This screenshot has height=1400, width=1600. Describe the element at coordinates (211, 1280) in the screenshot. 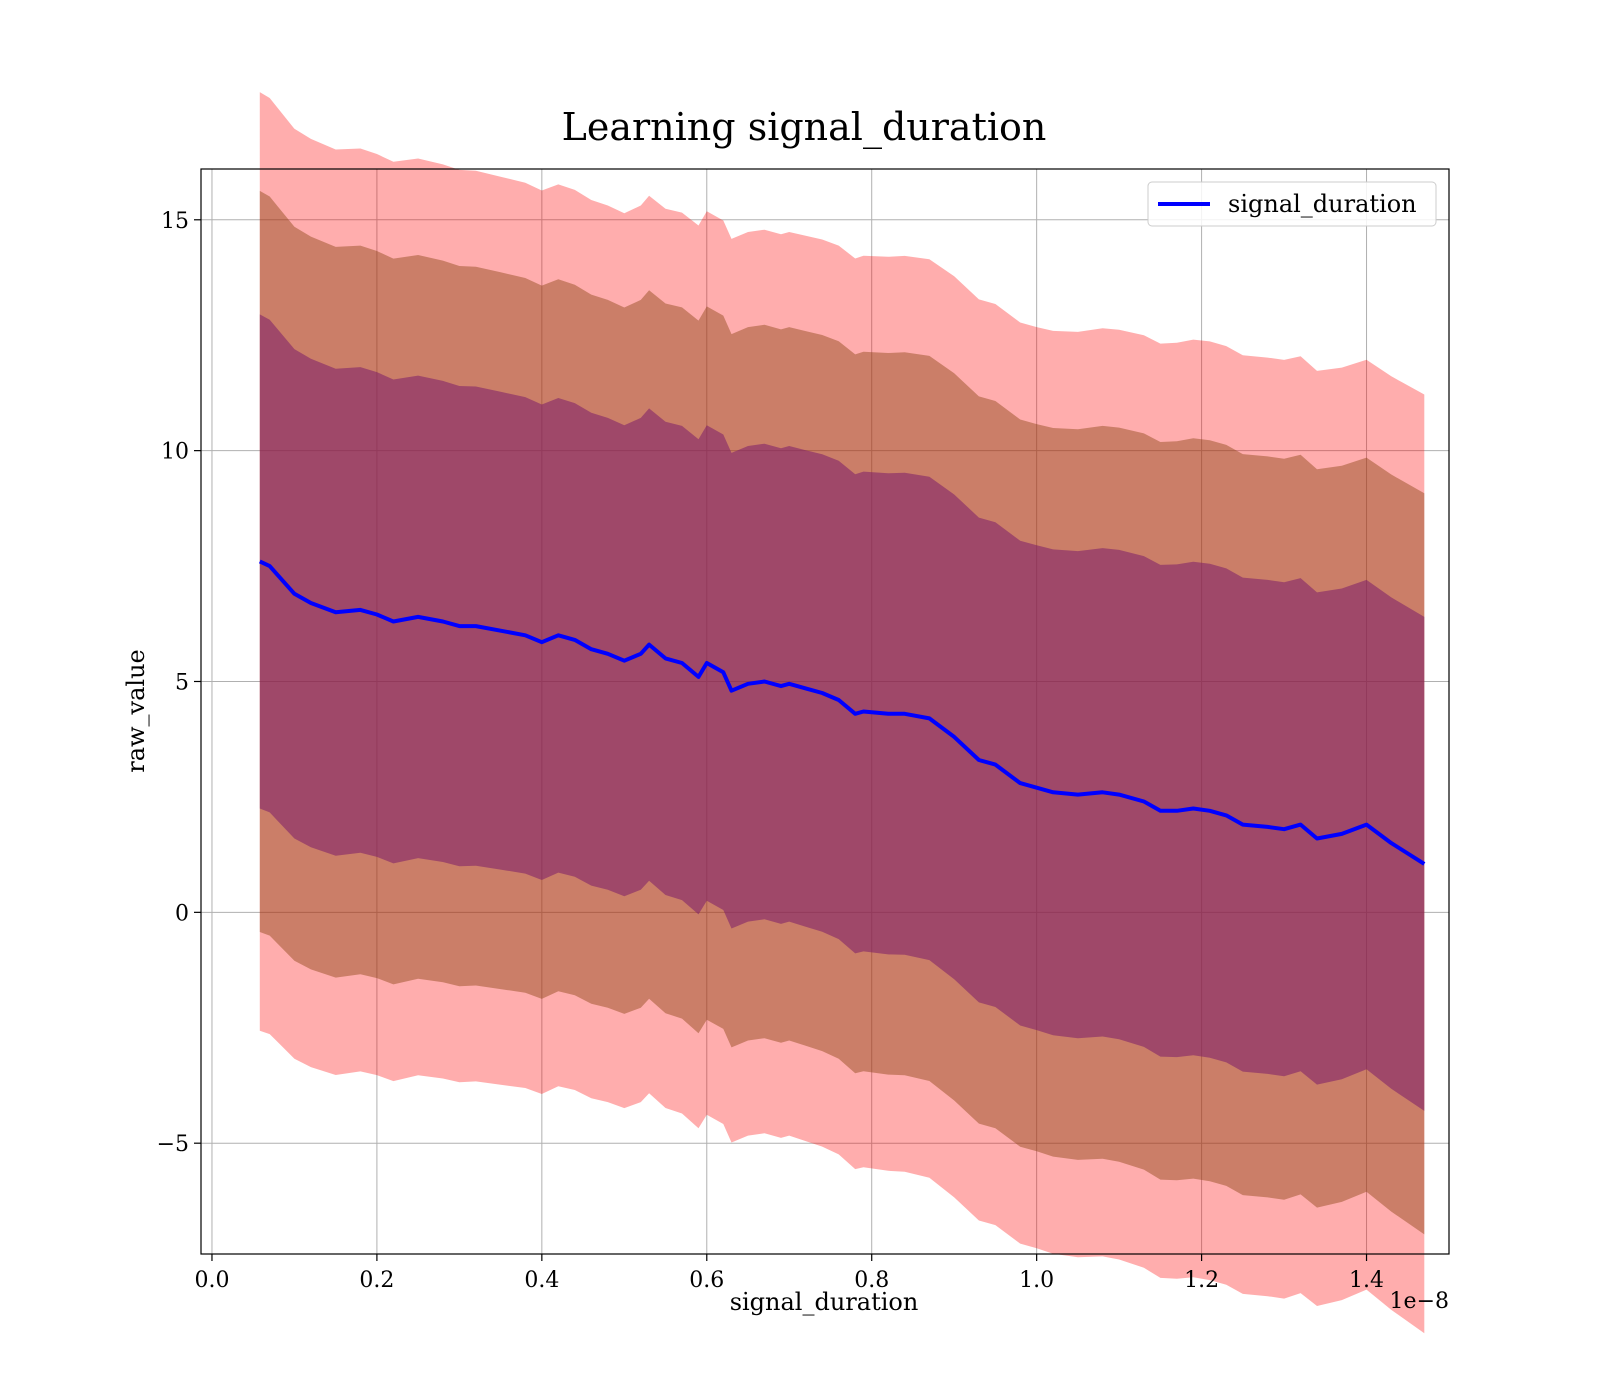

I see `x-tick-label-0: 0.0` at that location.